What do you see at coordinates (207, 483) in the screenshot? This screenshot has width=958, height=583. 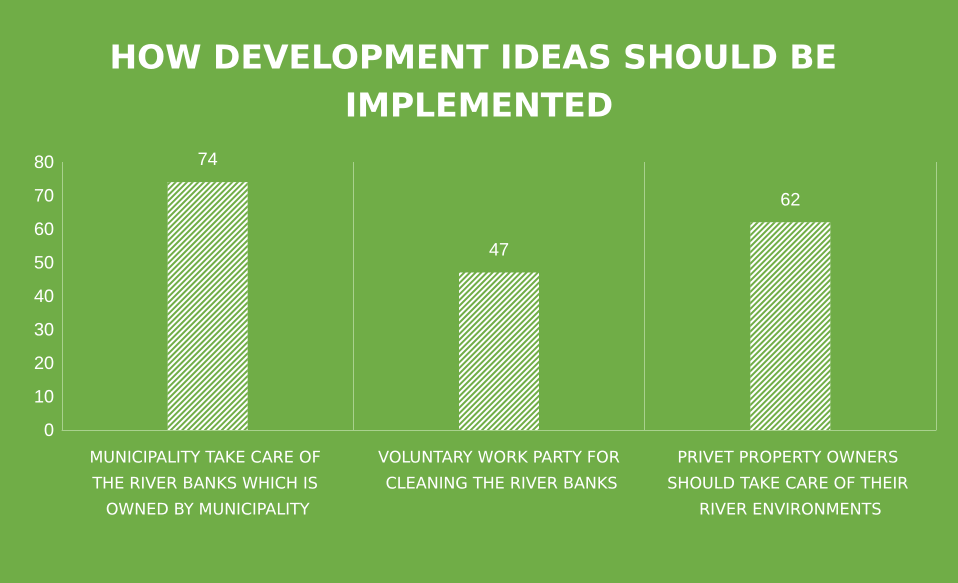 I see `x-tick-label: MUNICIPALITY TAKE CARE OF THE RIVER BANKS WHICH IS OWNED BY MUNICIPALITY` at bounding box center [207, 483].